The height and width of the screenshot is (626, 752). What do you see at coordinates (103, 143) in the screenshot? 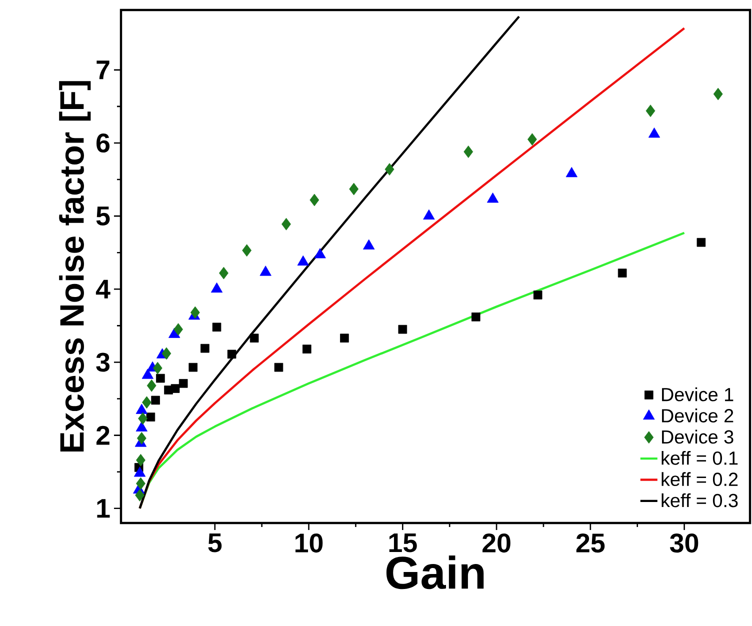
I see `y-tick-label: 6` at bounding box center [103, 143].